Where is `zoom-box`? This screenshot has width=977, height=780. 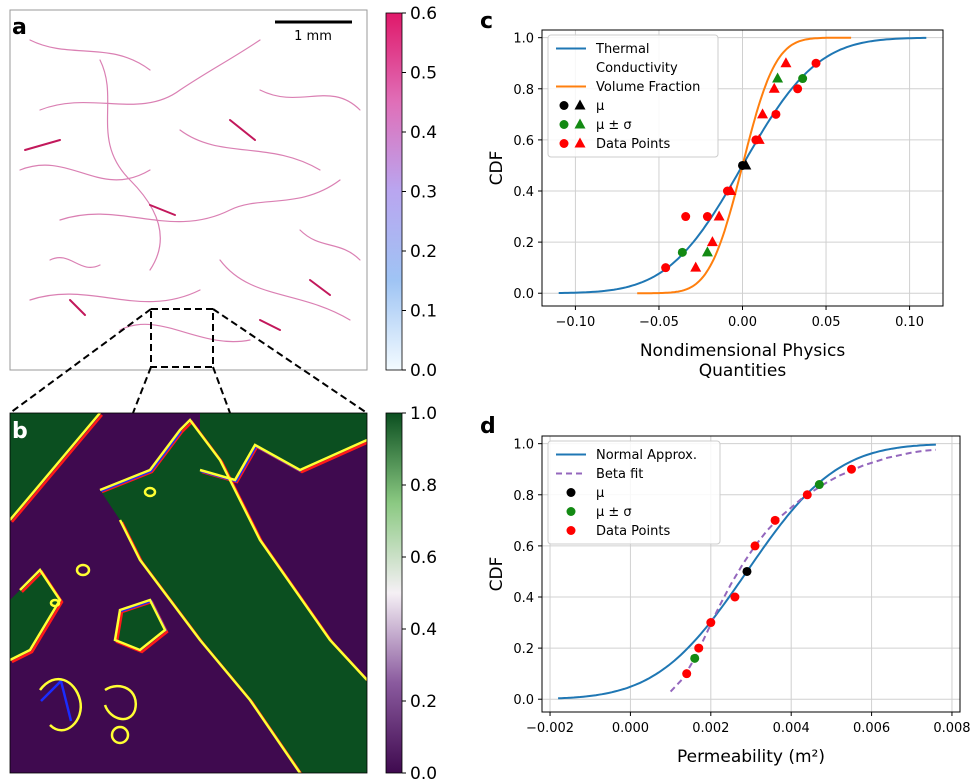 zoom-box is located at coordinates (182, 338).